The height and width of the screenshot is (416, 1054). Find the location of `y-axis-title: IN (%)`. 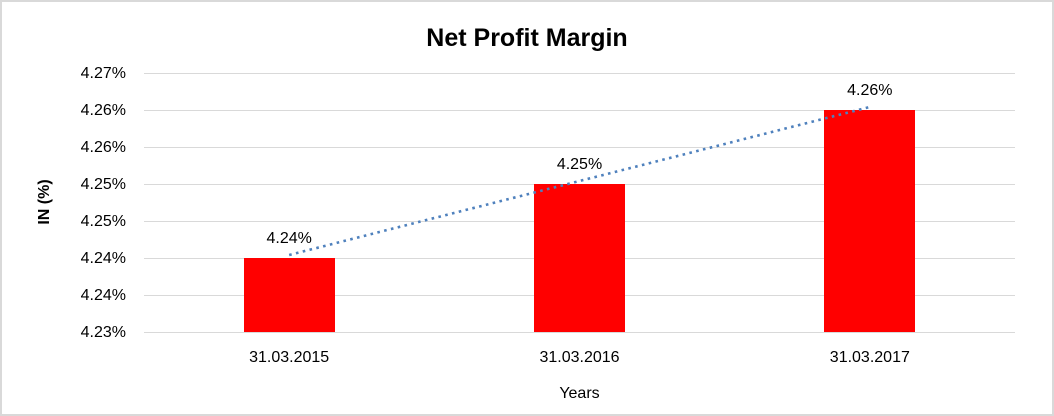

y-axis-title: IN (%) is located at coordinates (44, 202).